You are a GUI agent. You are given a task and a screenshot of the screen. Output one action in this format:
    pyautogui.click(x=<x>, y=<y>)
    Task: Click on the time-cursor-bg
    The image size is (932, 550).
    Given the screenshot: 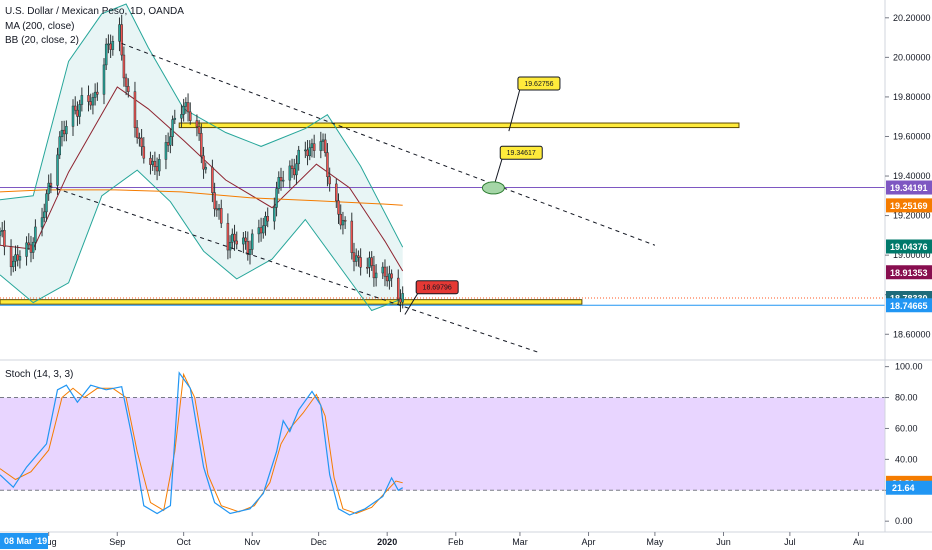 What is the action you would take?
    pyautogui.click(x=24, y=541)
    